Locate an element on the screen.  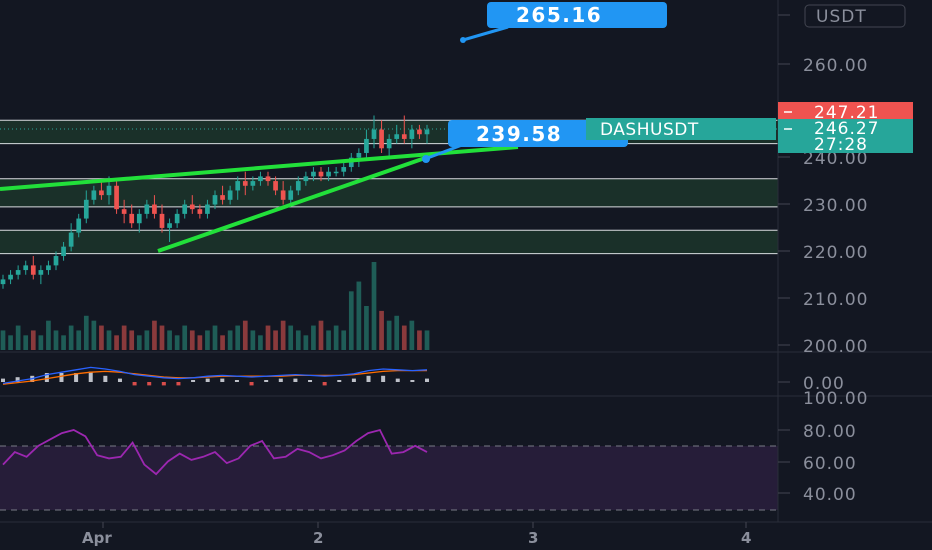
time-label-4: 4 is located at coordinates (746, 538).